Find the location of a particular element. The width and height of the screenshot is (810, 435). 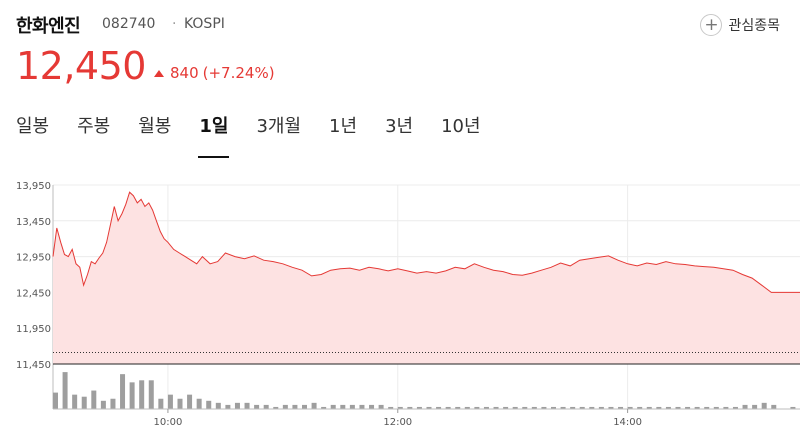

x-tick-label: 12:00 is located at coordinates (397, 422).